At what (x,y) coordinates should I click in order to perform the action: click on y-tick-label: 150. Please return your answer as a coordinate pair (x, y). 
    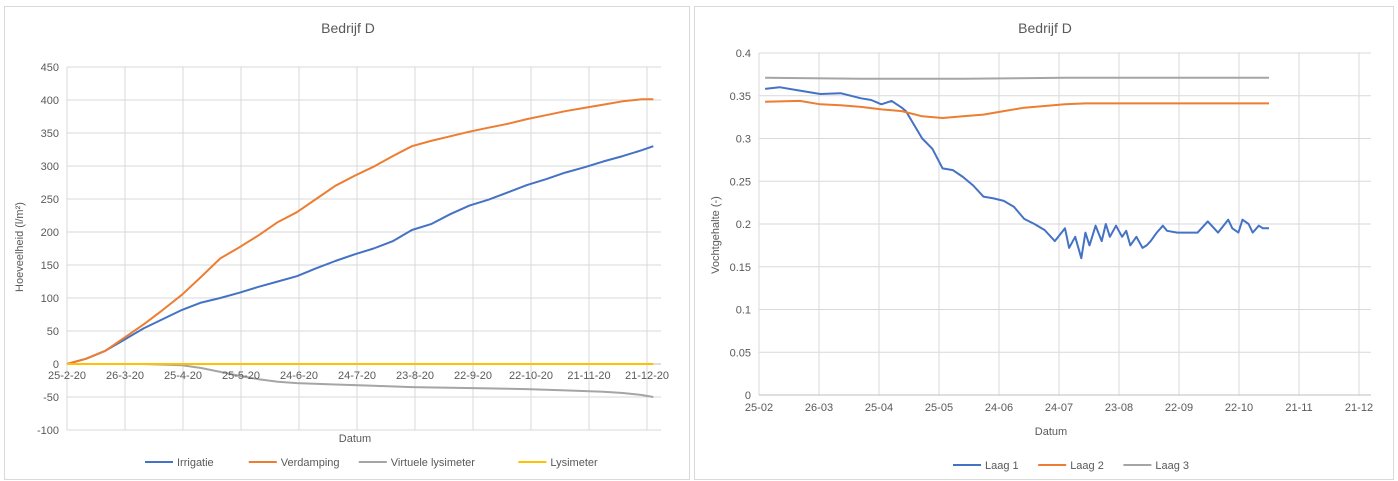
    Looking at the image, I should click on (50, 266).